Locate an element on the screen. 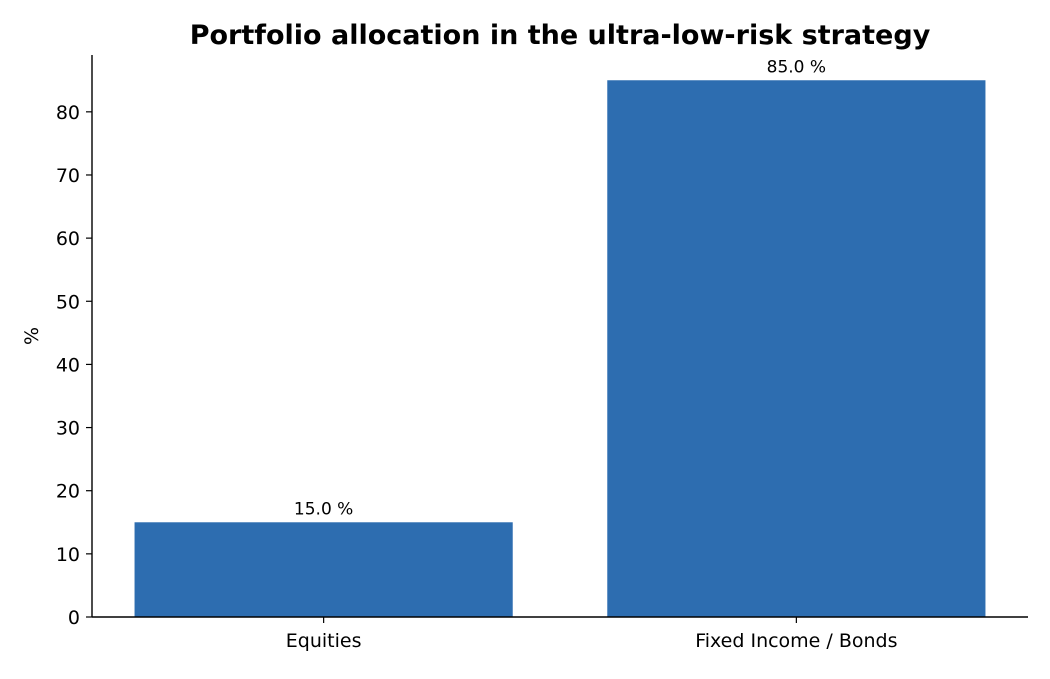 The width and height of the screenshot is (1050, 679). bar-value-label: 85.0 % is located at coordinates (796, 67).